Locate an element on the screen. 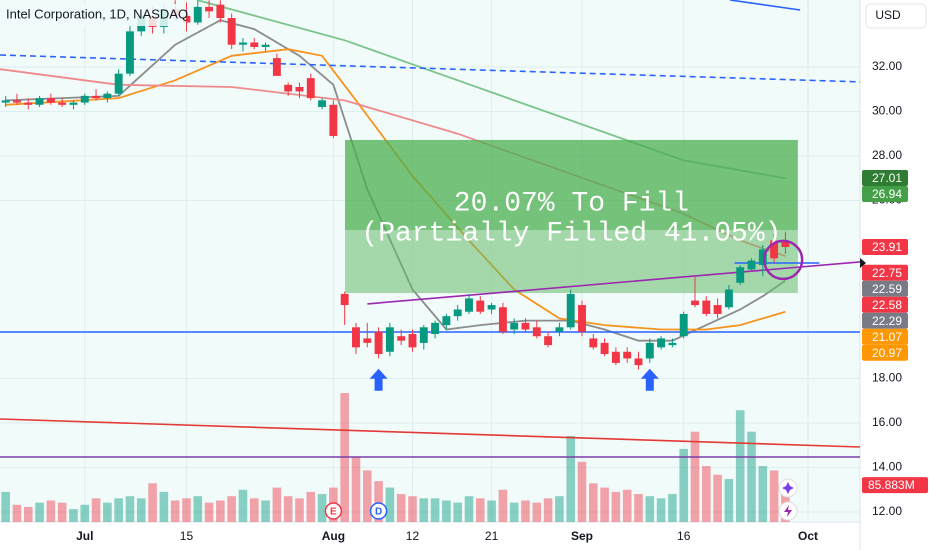 Image resolution: width=932 pixels, height=550 pixels. price-label: 22.29 is located at coordinates (887, 321).